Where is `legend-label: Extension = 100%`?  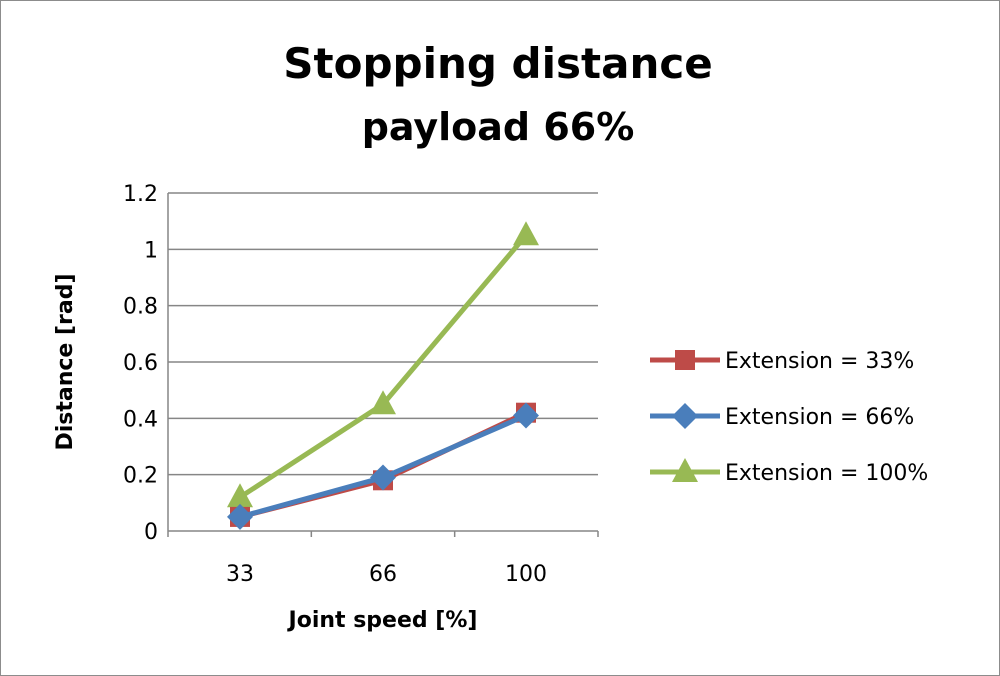 legend-label: Extension = 100% is located at coordinates (826, 473).